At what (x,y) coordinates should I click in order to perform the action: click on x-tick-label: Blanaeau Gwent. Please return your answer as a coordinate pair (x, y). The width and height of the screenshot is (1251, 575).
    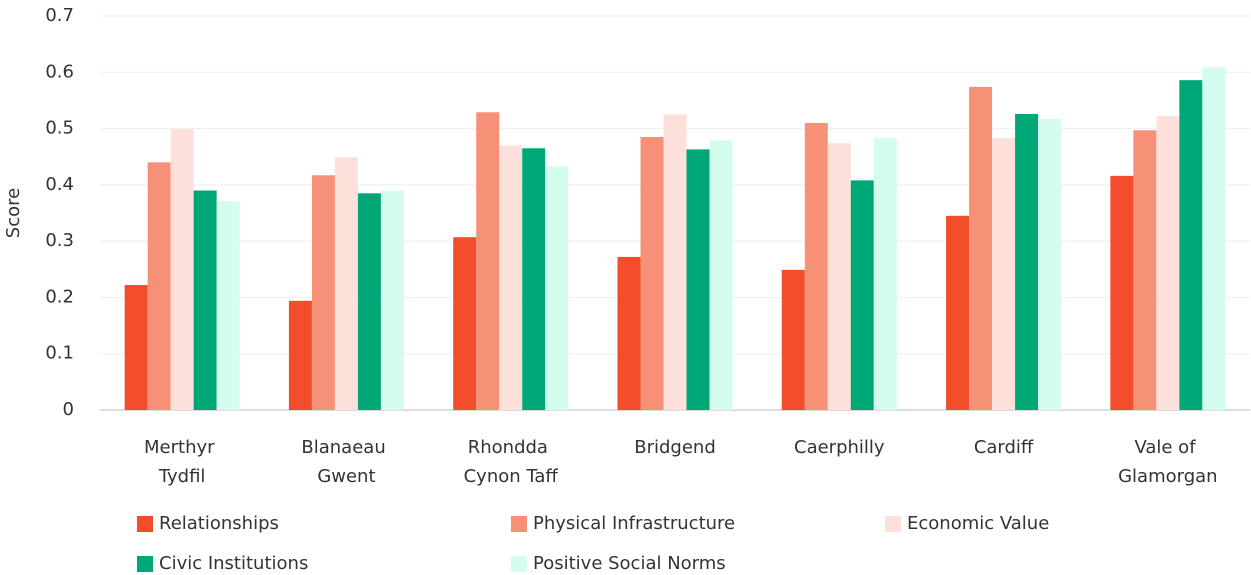
    Looking at the image, I should click on (346, 462).